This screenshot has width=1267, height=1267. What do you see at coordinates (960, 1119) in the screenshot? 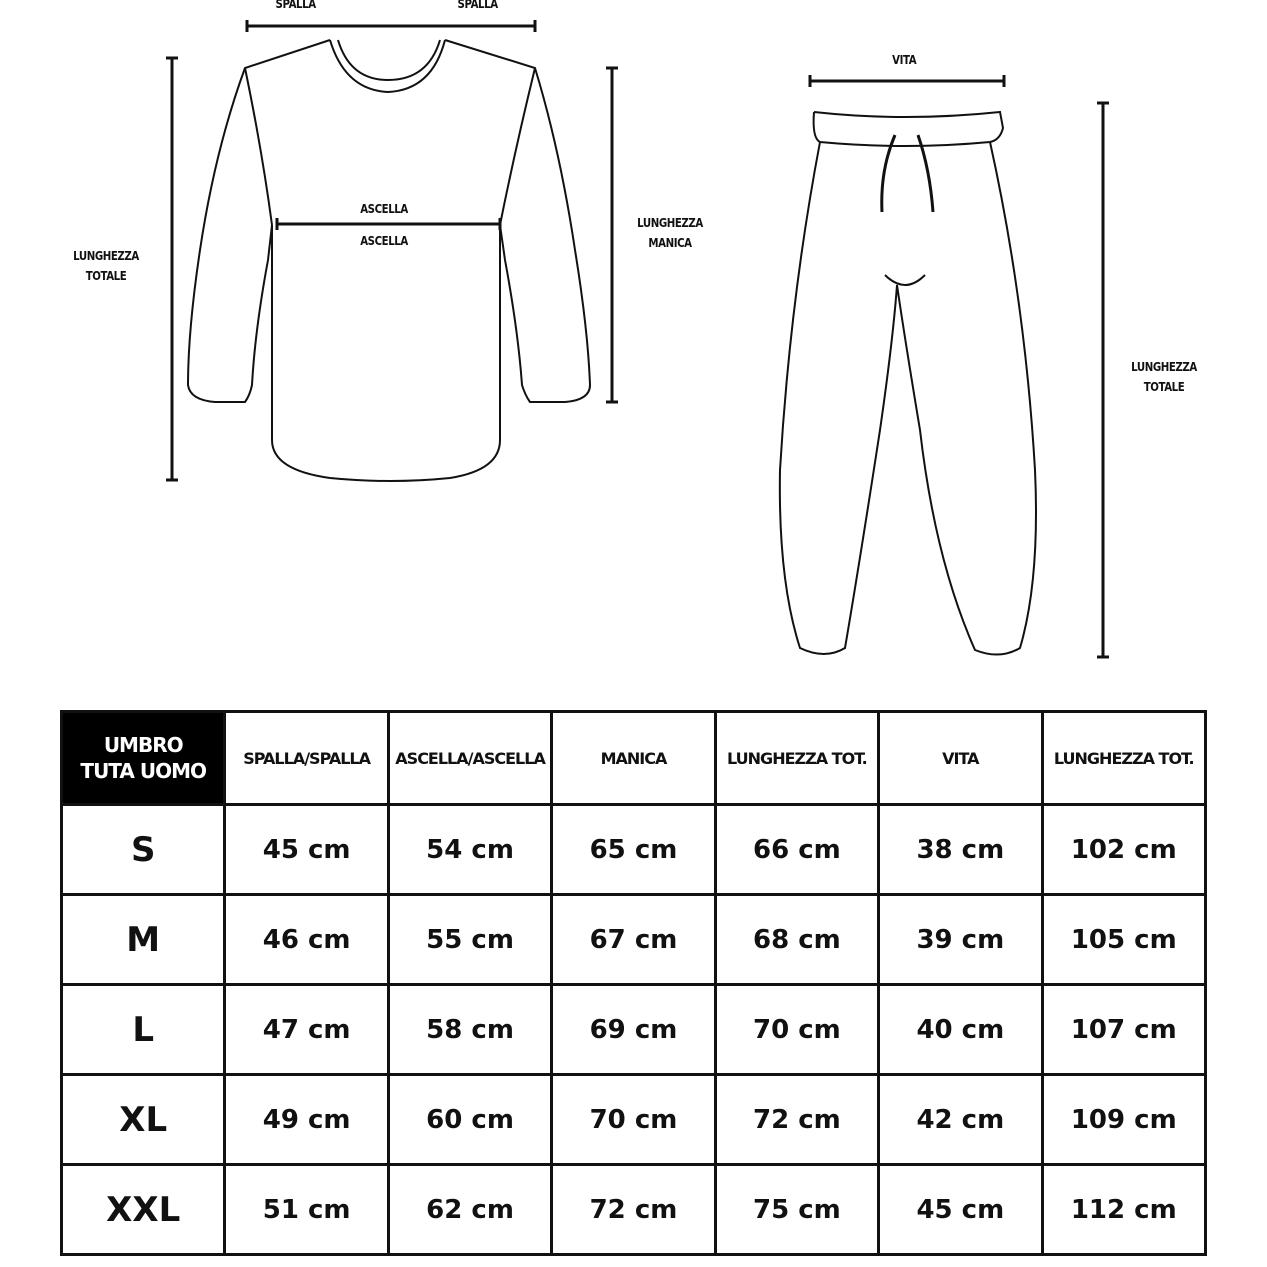
I see `measurement-cell: 42 cm` at bounding box center [960, 1119].